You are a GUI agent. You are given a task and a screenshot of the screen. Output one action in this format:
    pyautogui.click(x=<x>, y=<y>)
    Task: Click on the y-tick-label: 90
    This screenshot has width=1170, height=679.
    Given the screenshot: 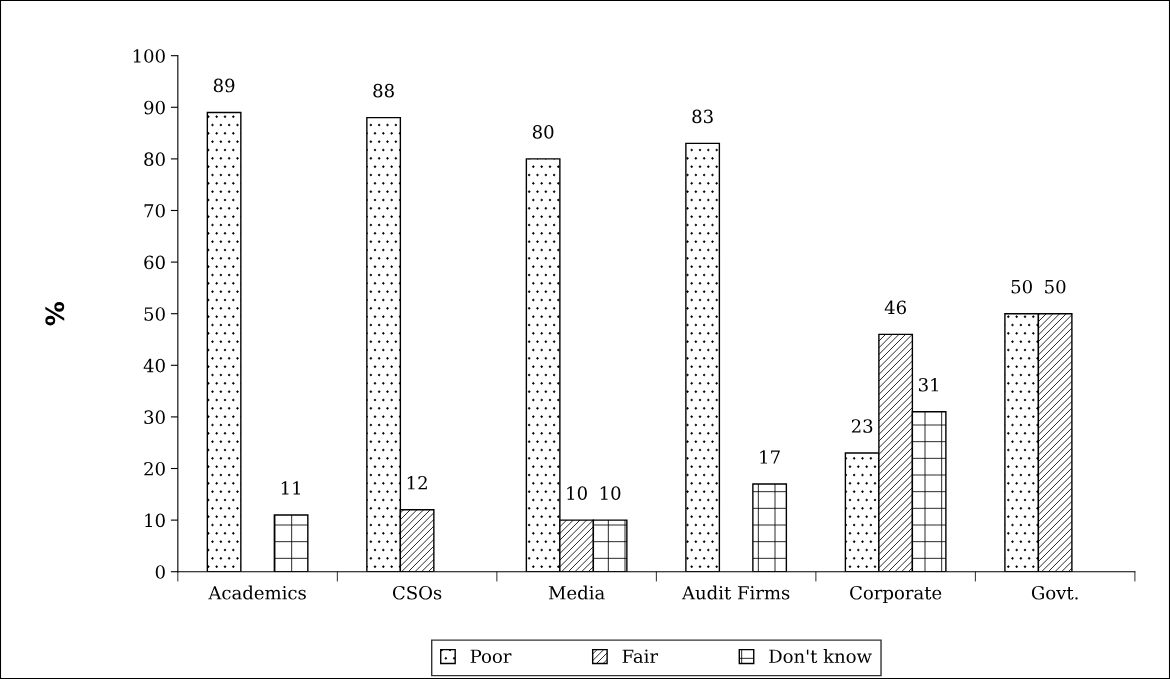 What is the action you would take?
    pyautogui.click(x=154, y=107)
    